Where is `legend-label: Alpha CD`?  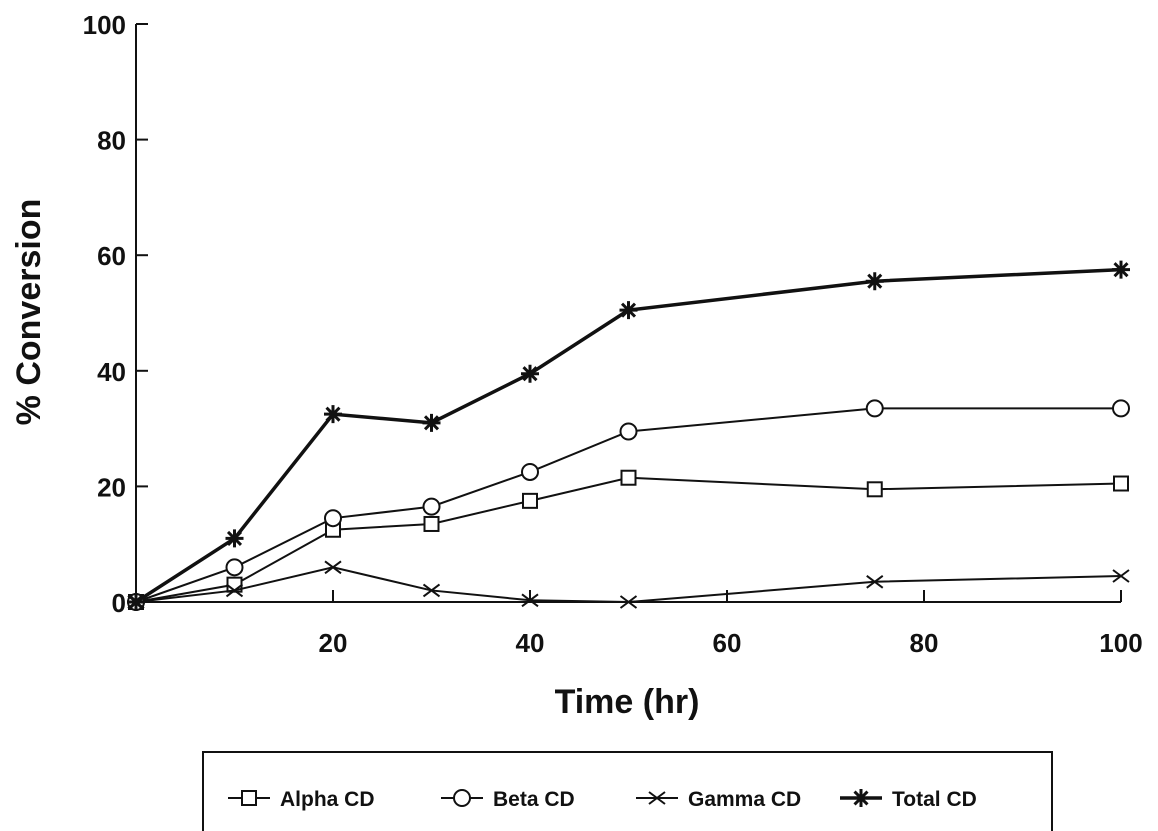
legend-label: Alpha CD is located at coordinates (327, 799).